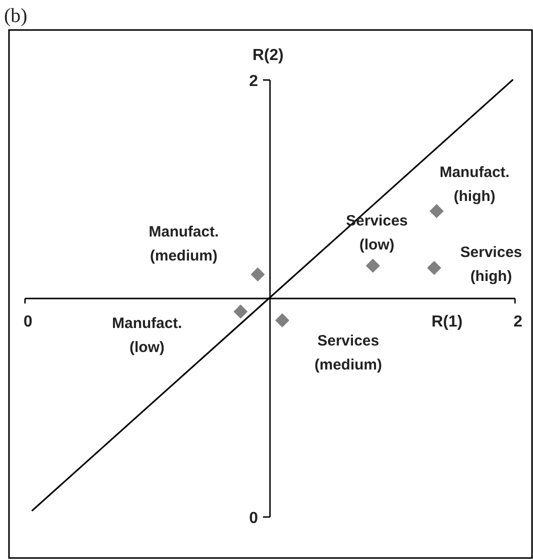 This screenshot has height=560, width=533. What do you see at coordinates (16, 16) in the screenshot?
I see `chart-title: (b)` at bounding box center [16, 16].